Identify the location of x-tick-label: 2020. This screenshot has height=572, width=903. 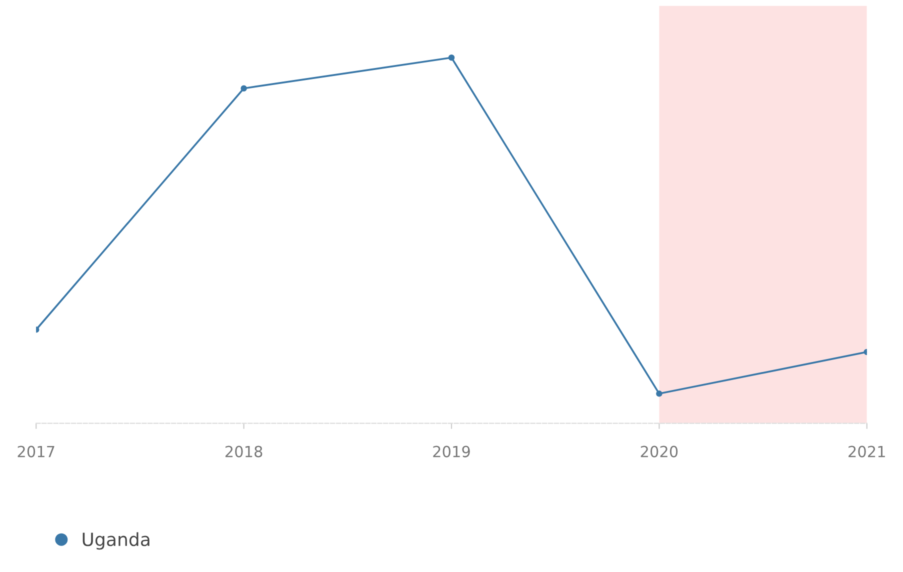
(659, 452).